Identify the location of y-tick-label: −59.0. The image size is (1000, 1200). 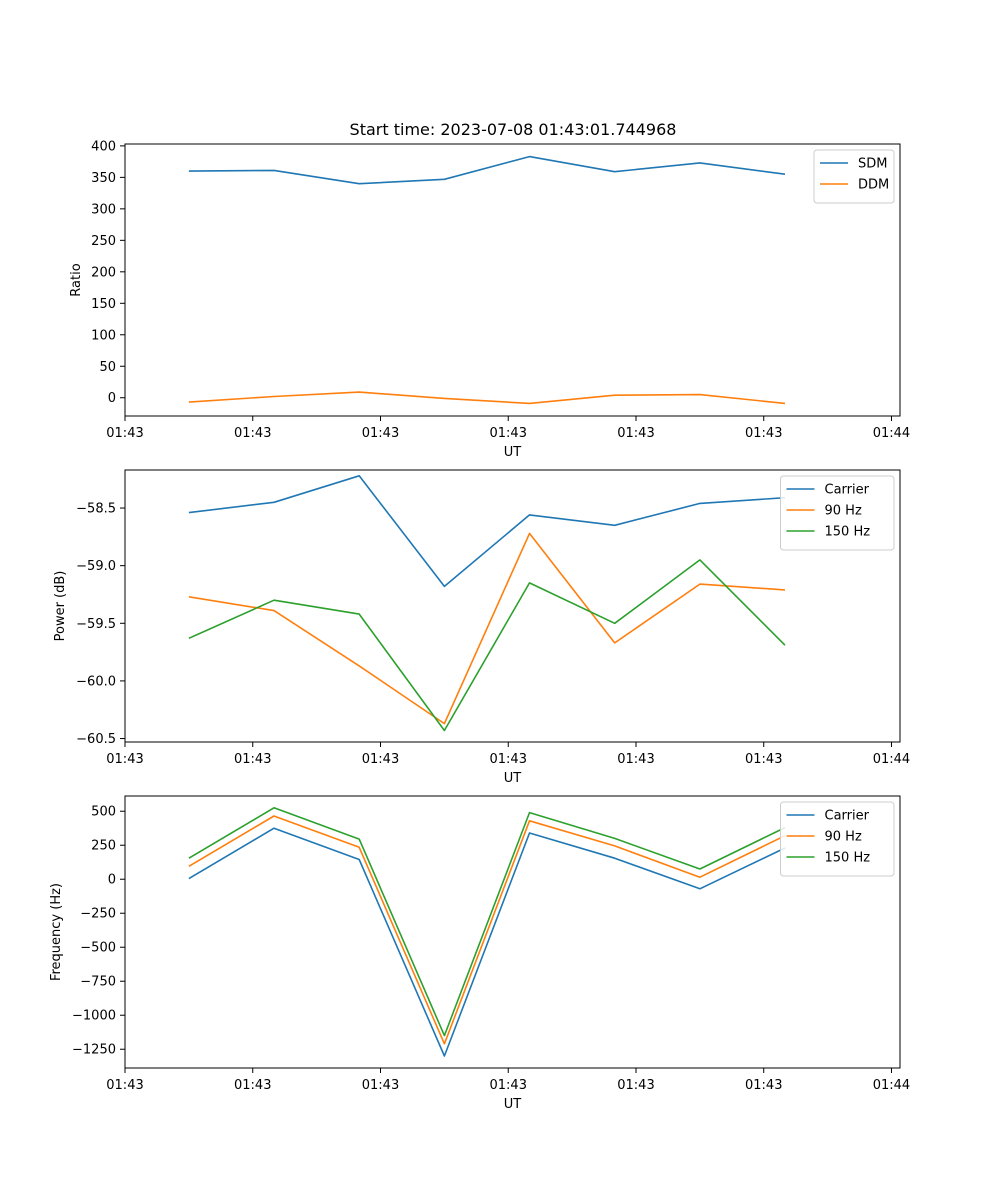
(96, 566).